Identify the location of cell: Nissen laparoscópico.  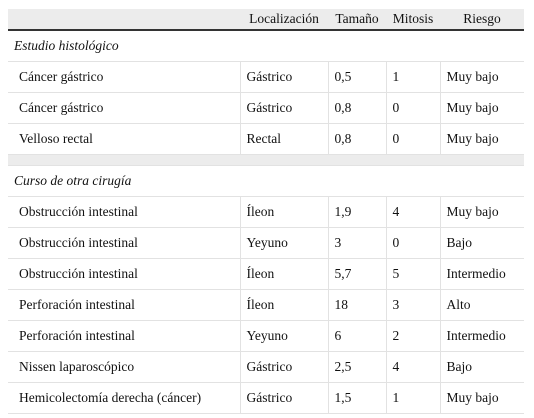
(124, 367).